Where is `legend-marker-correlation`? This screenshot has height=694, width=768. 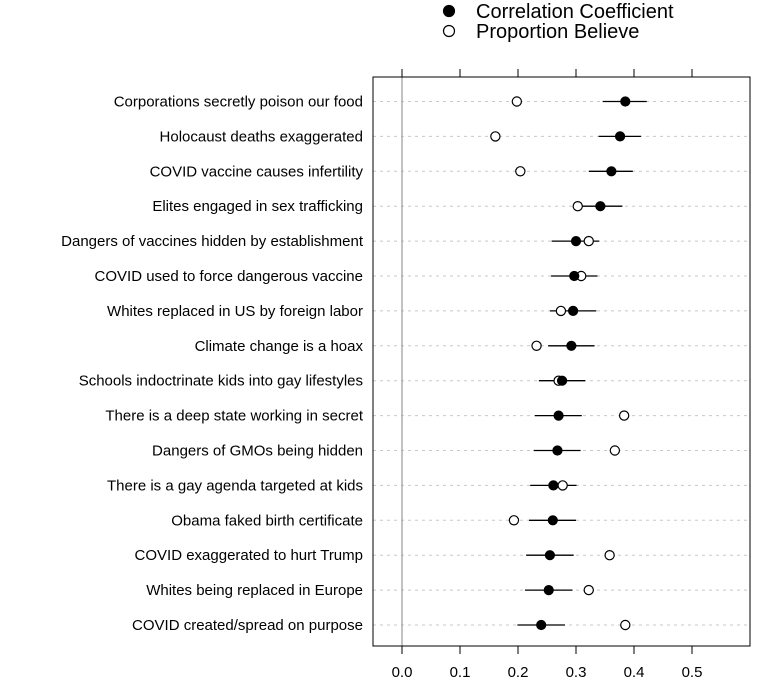 legend-marker-correlation is located at coordinates (449, 11).